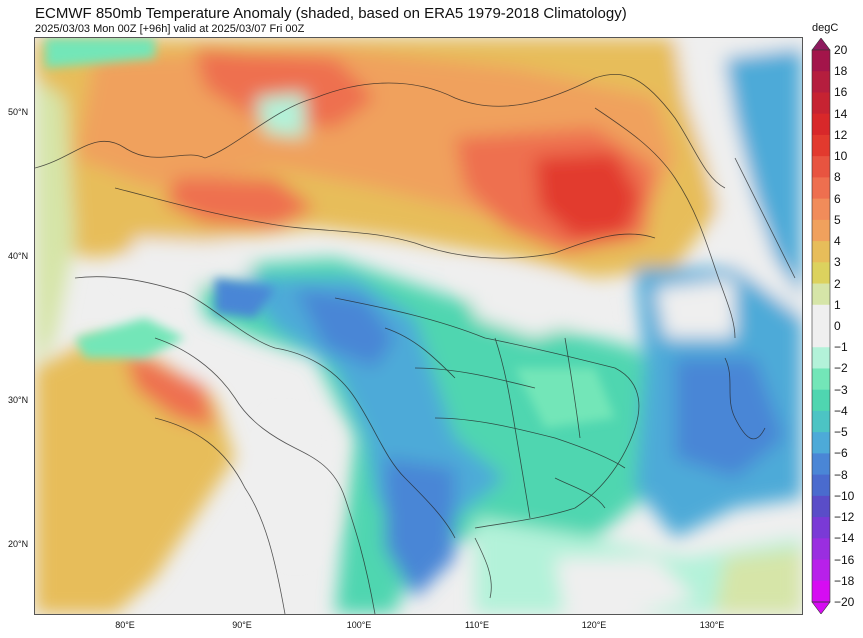 The width and height of the screenshot is (863, 638). What do you see at coordinates (841, 432) in the screenshot?
I see `colorbar-tick-label: −5` at bounding box center [841, 432].